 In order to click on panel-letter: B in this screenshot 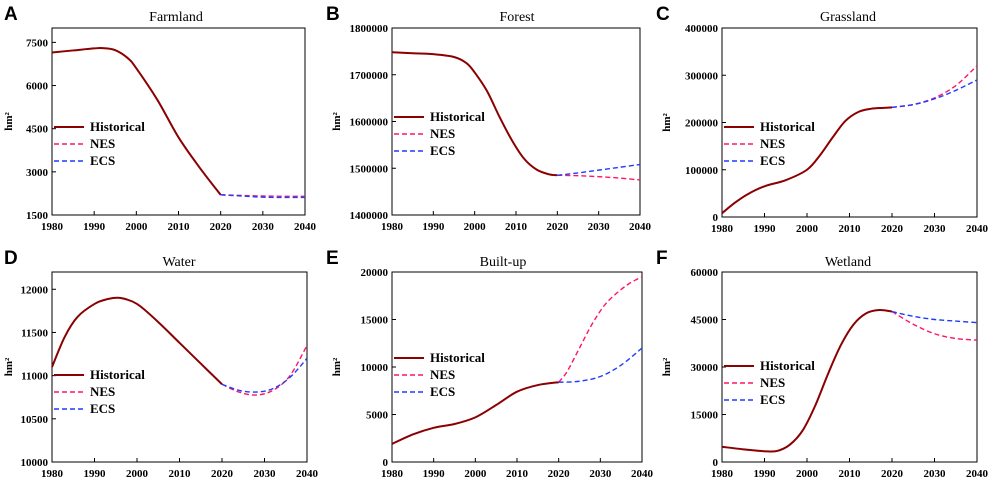, I will do `click(333, 14)`.